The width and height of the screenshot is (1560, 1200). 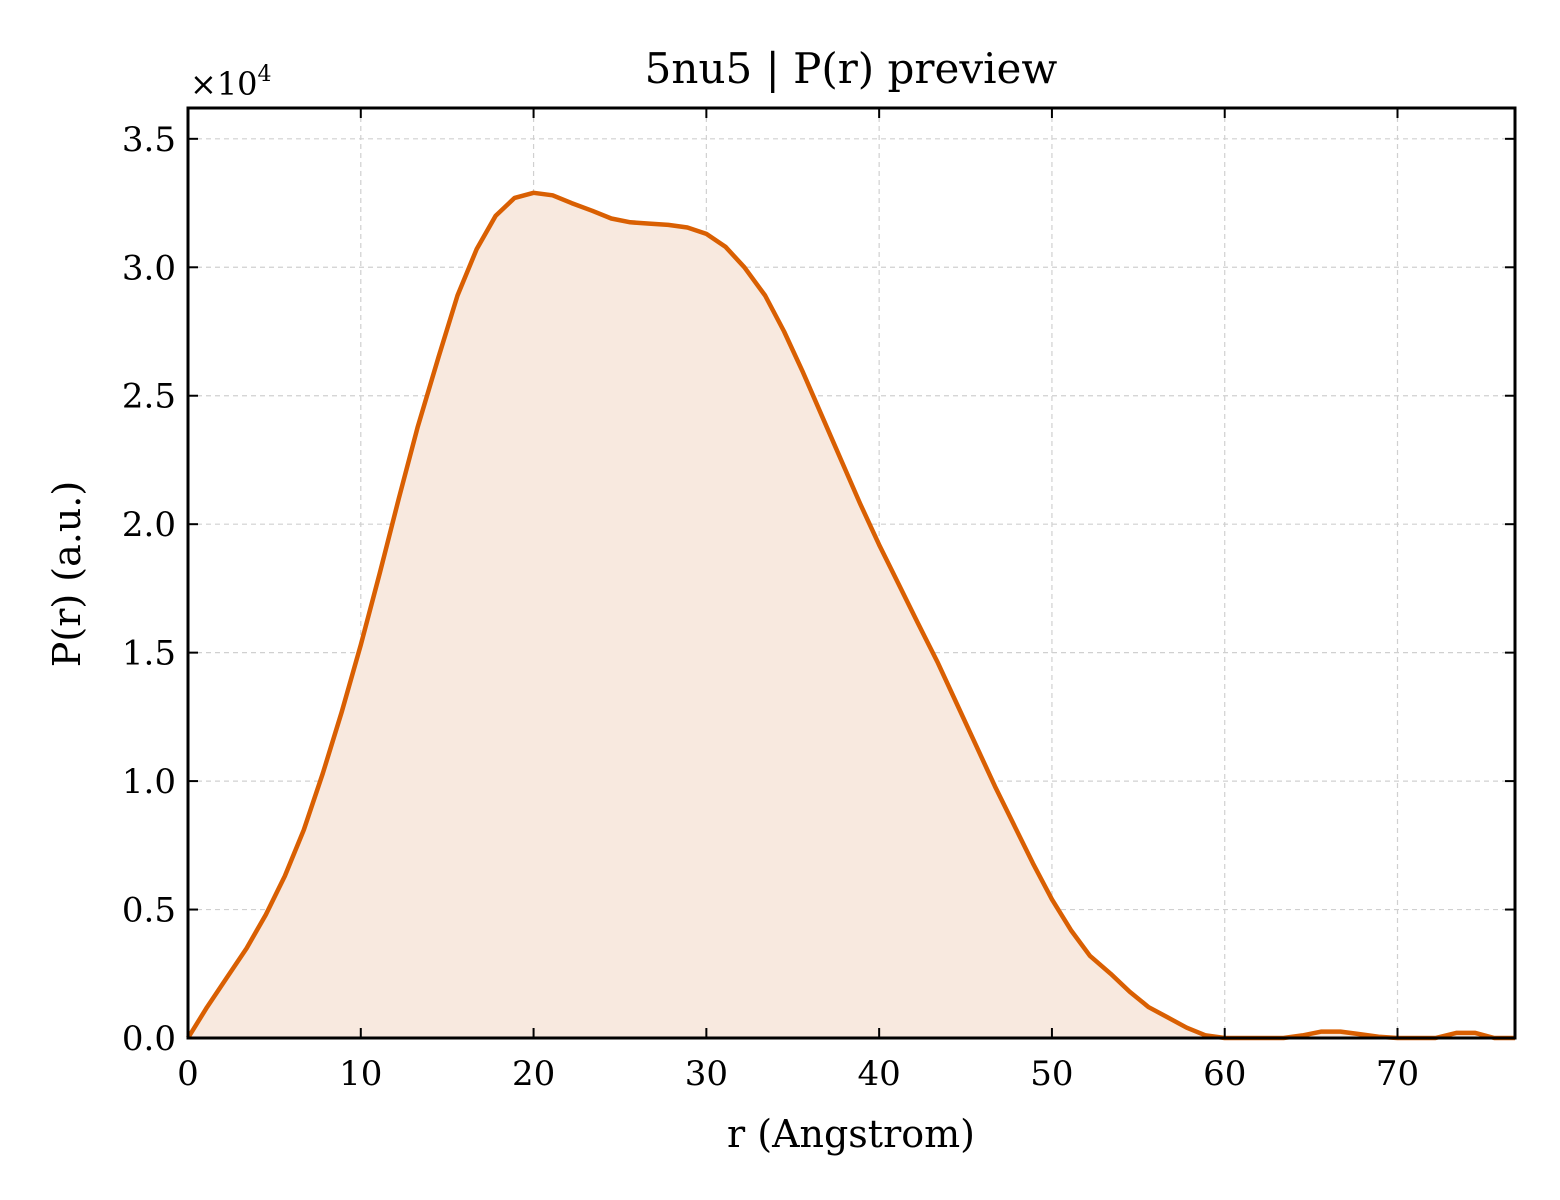 I want to click on x-tick-label-1: 10, so click(x=360, y=1074).